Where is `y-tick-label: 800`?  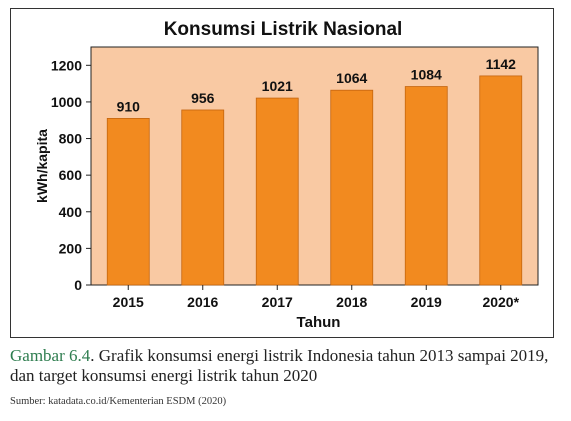
y-tick-label: 800 is located at coordinates (71, 139).